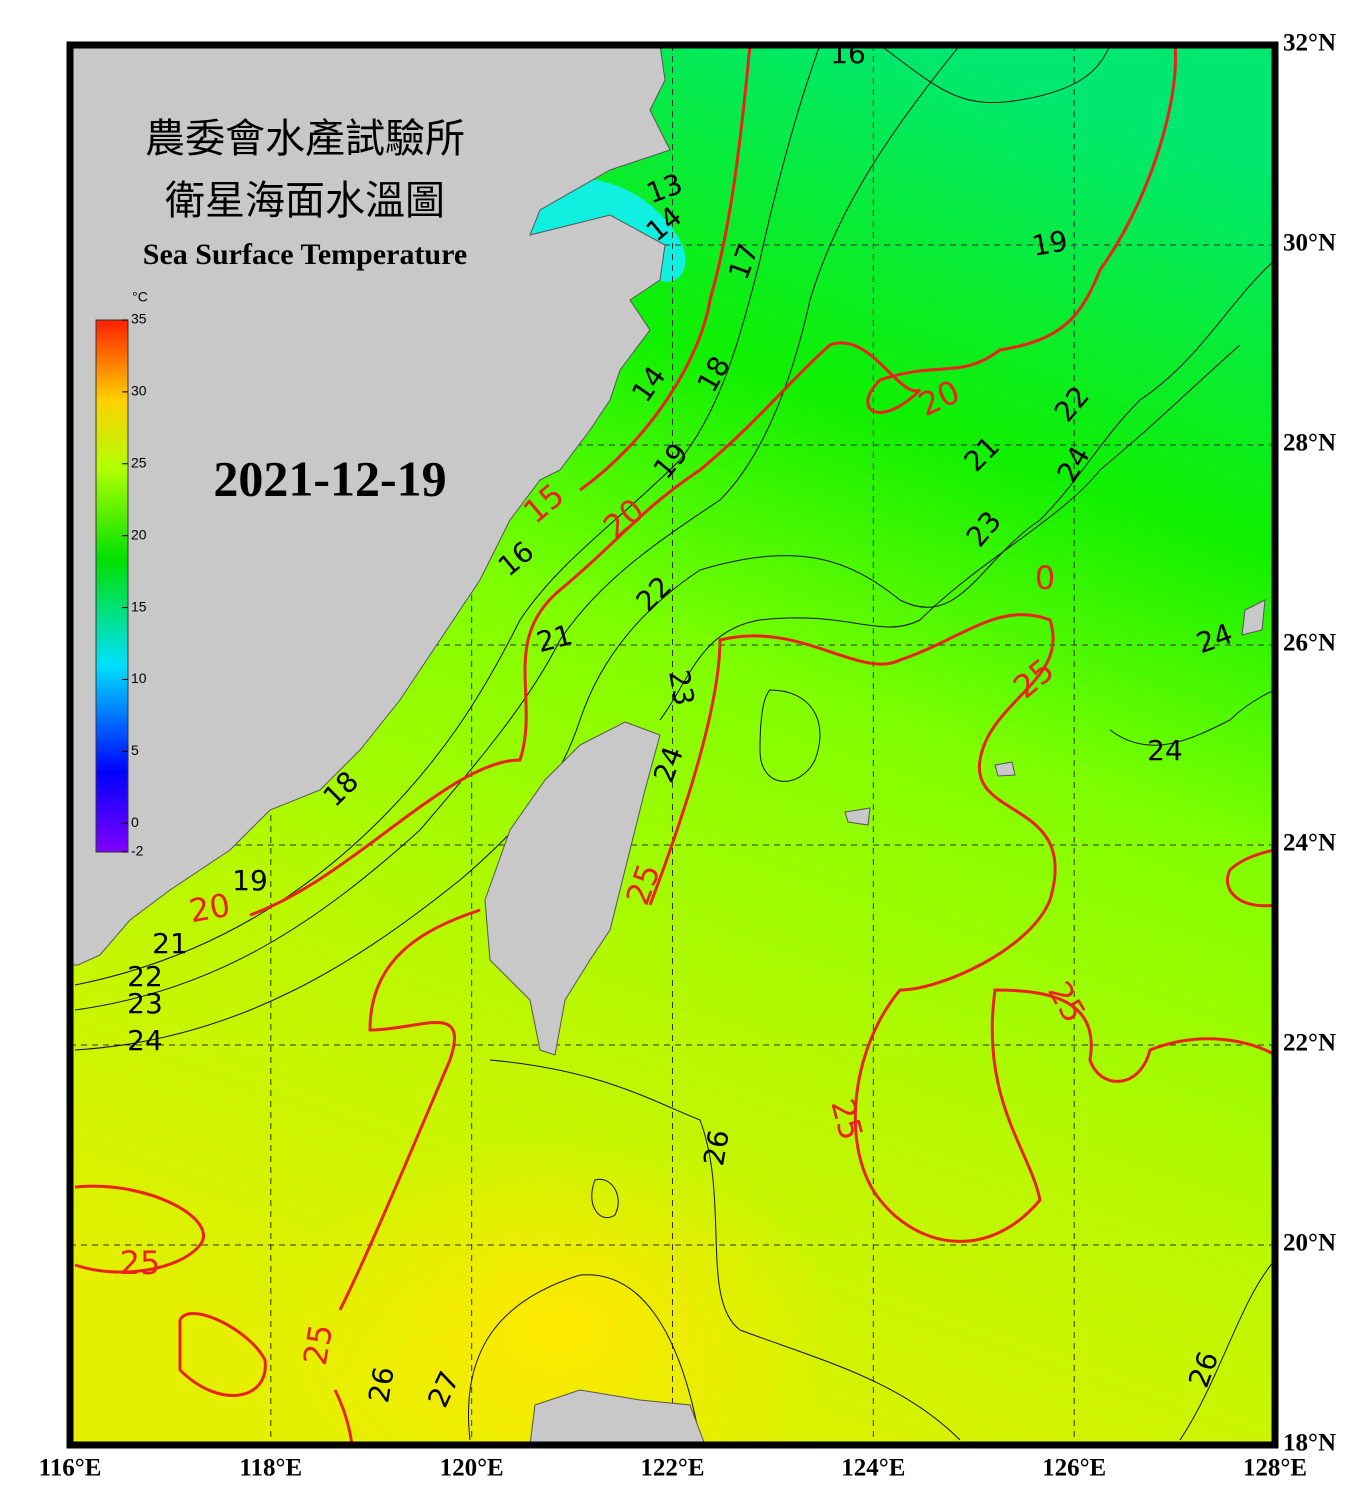 This screenshot has height=1500, width=1350. What do you see at coordinates (305, 200) in the screenshot?
I see `subtitle-zh: 衛星海面水溫圖` at bounding box center [305, 200].